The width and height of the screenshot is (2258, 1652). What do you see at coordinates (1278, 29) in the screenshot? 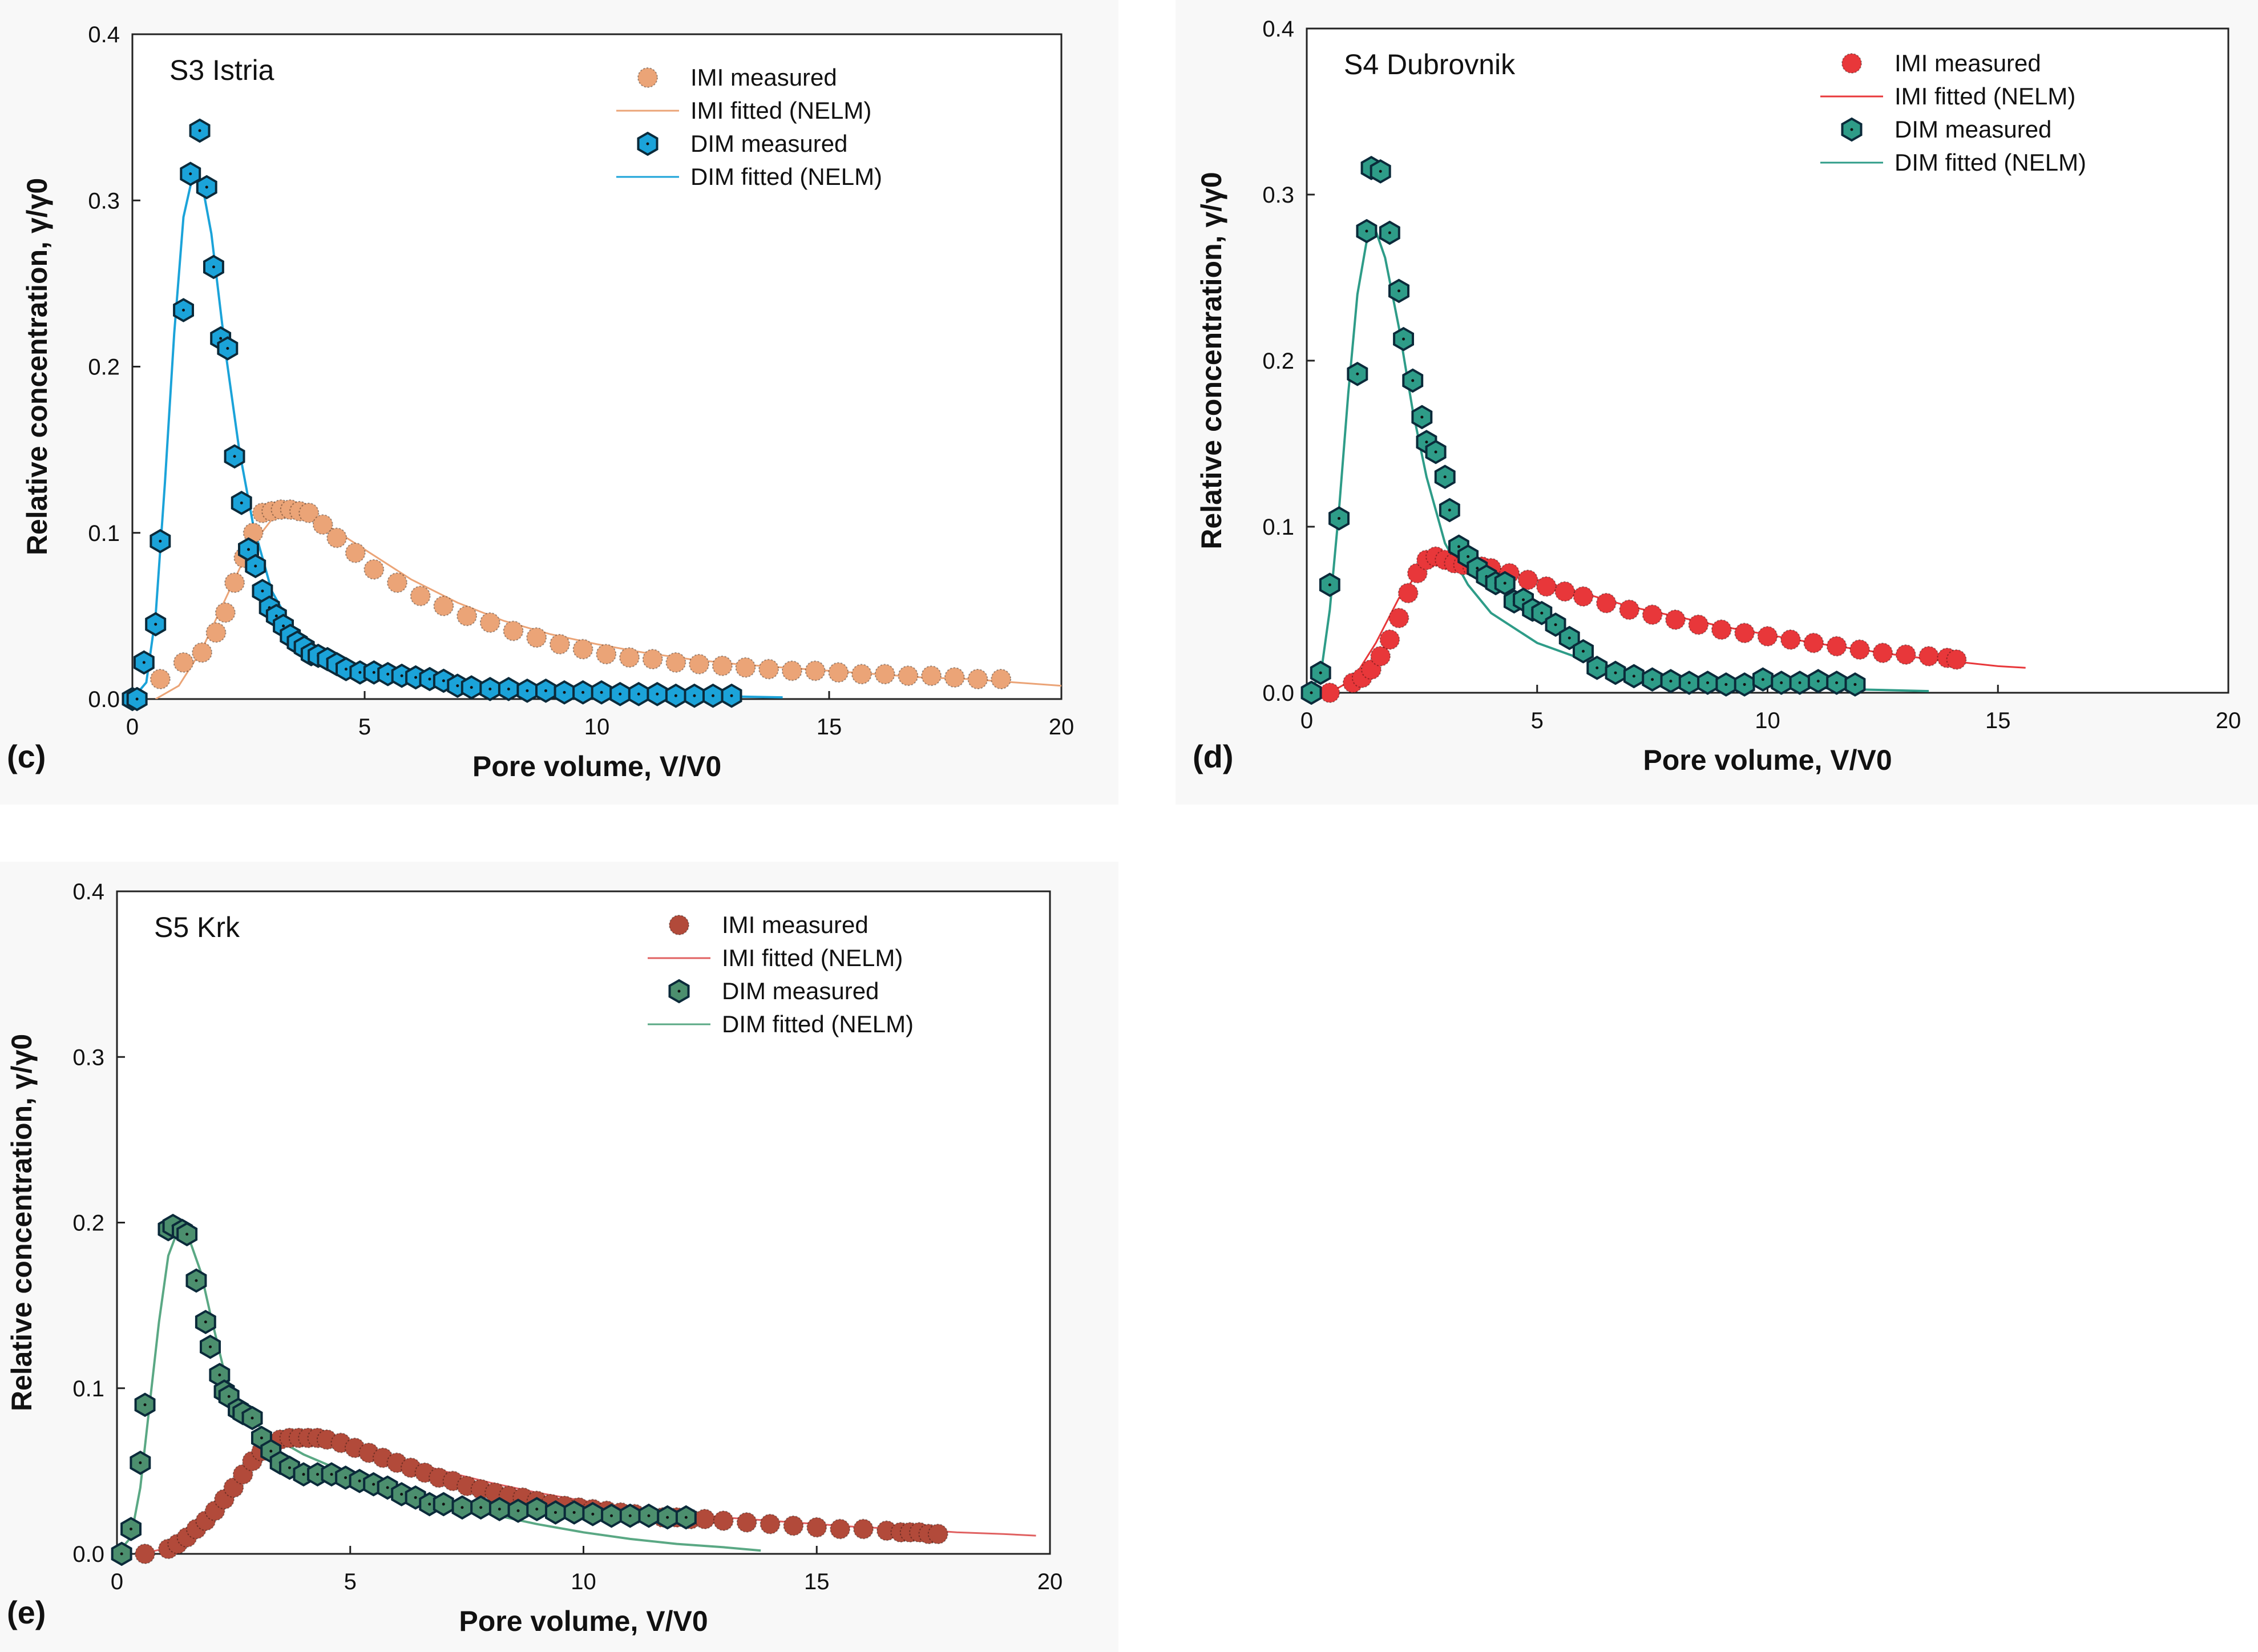
I see `y-tick-label: 0.4` at bounding box center [1278, 29].